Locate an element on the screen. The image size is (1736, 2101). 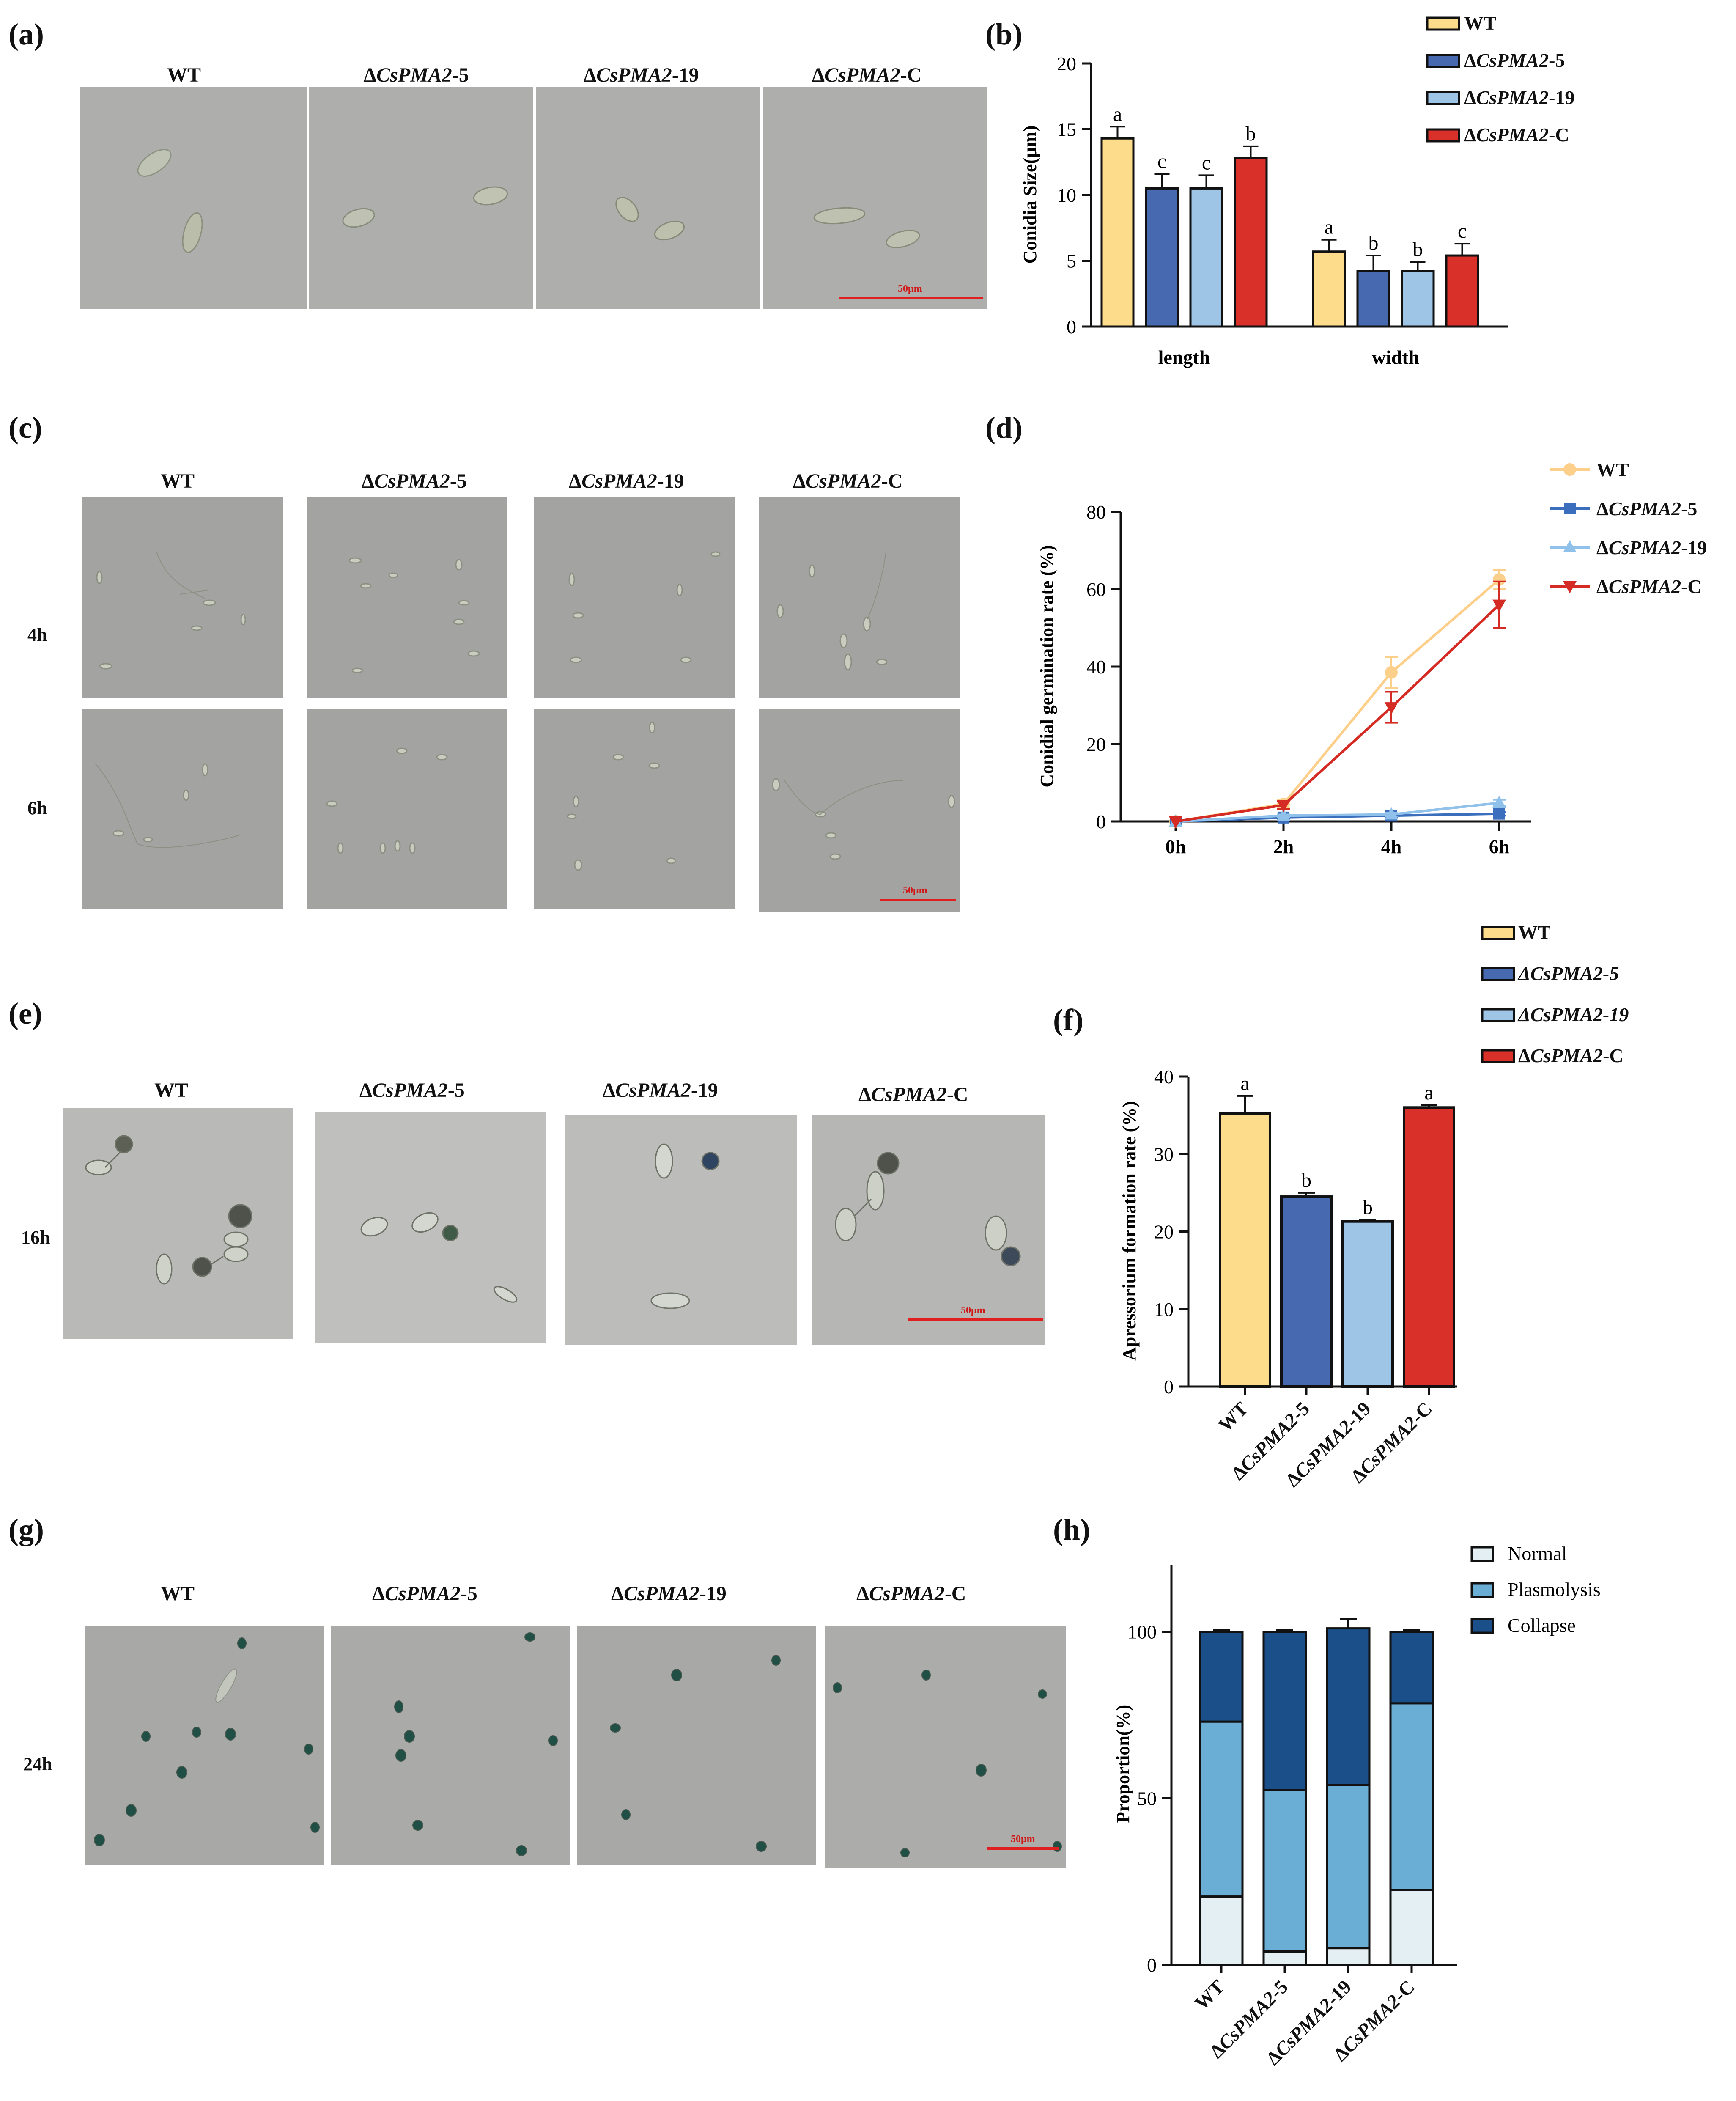
label-e-m5: ΔCsPMA2-5 is located at coordinates (412, 1090).